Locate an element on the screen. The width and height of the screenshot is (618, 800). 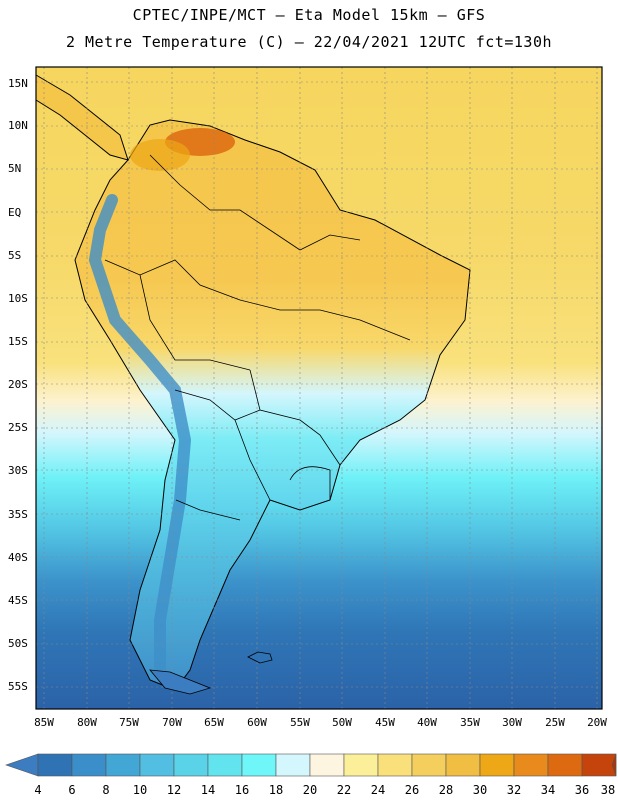
central-america-land is located at coordinates (82, 117).